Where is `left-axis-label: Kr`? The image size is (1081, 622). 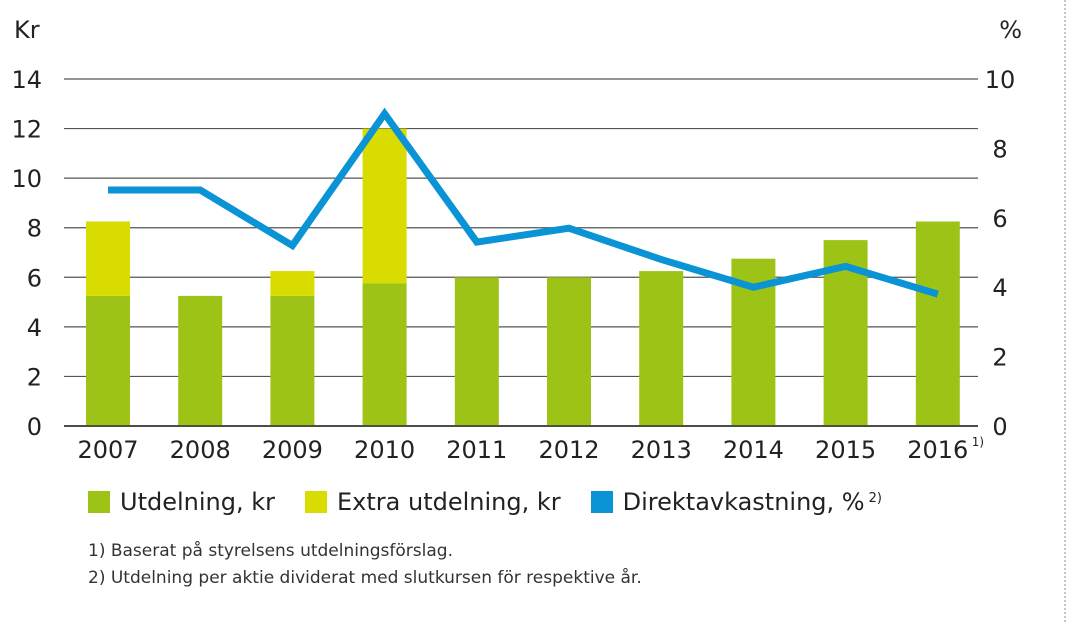
left-axis-label: Kr is located at coordinates (27, 30).